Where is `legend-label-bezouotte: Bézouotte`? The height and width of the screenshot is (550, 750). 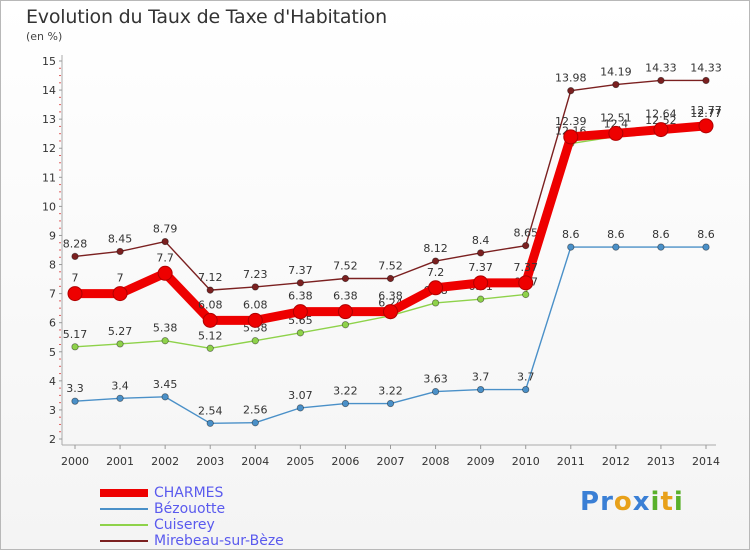 legend-label-bezouotte: Bézouotte is located at coordinates (190, 509).